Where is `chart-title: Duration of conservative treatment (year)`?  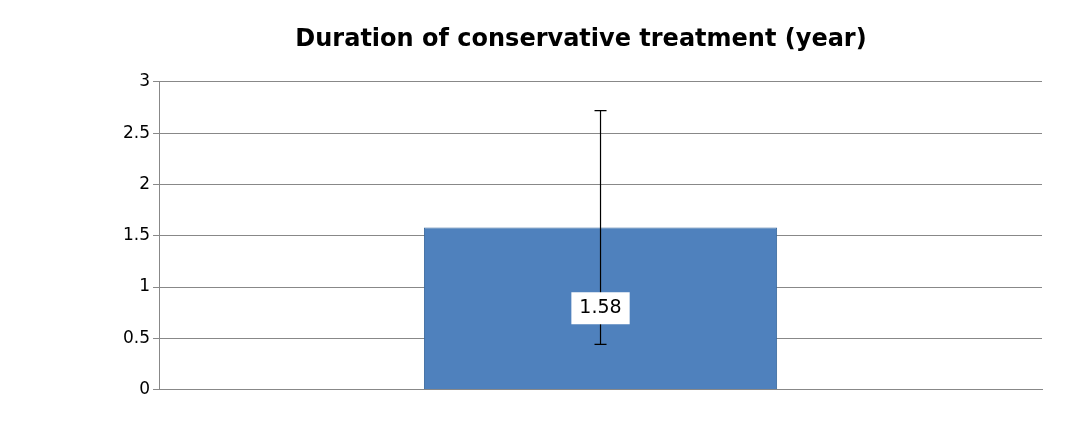
chart-title: Duration of conservative treatment (year) is located at coordinates (581, 37).